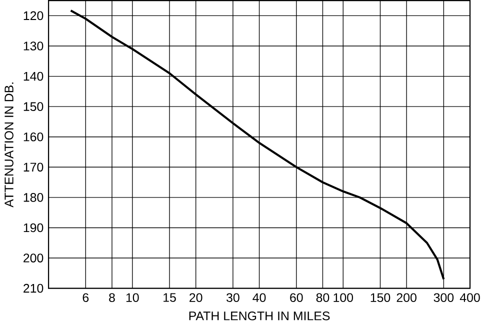  Describe the element at coordinates (132, 297) in the screenshot. I see `x-tick-label: 10` at that location.